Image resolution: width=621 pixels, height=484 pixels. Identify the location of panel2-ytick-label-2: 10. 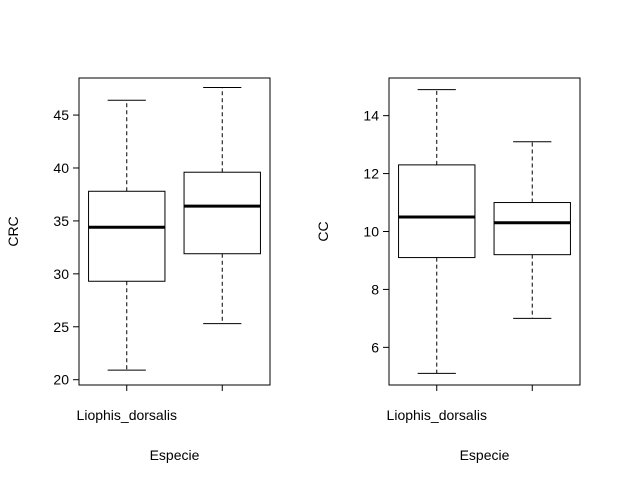
(371, 232).